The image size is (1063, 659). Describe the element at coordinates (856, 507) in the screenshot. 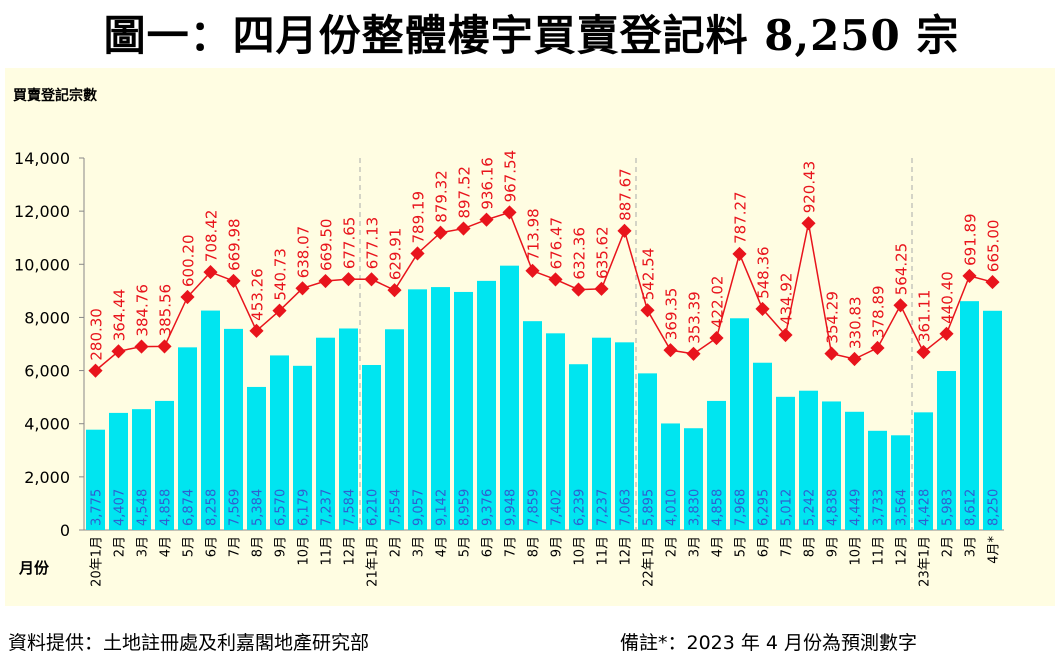

I see `bar-value-label: 4,449` at that location.